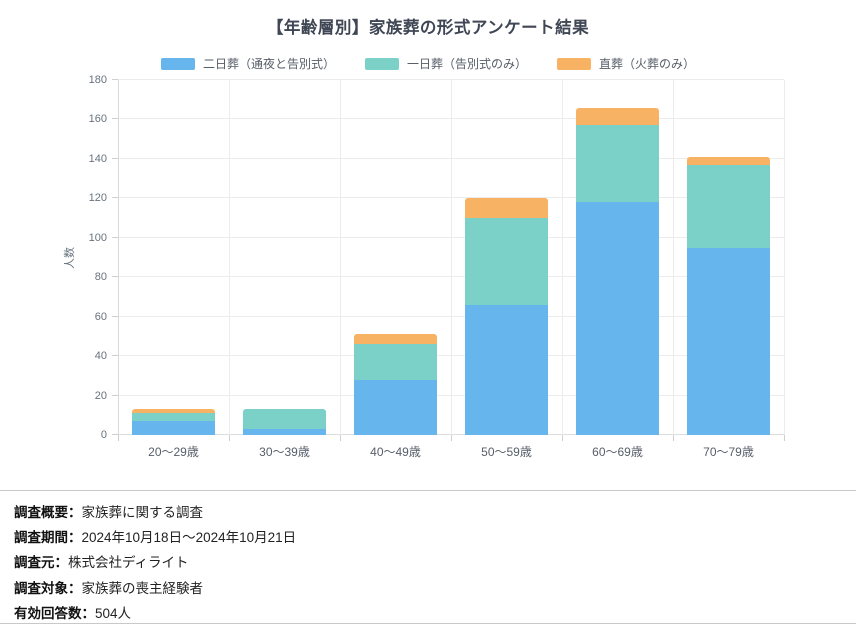 This screenshot has width=856, height=625. I want to click on x-category-label: 30～39歳, so click(284, 452).